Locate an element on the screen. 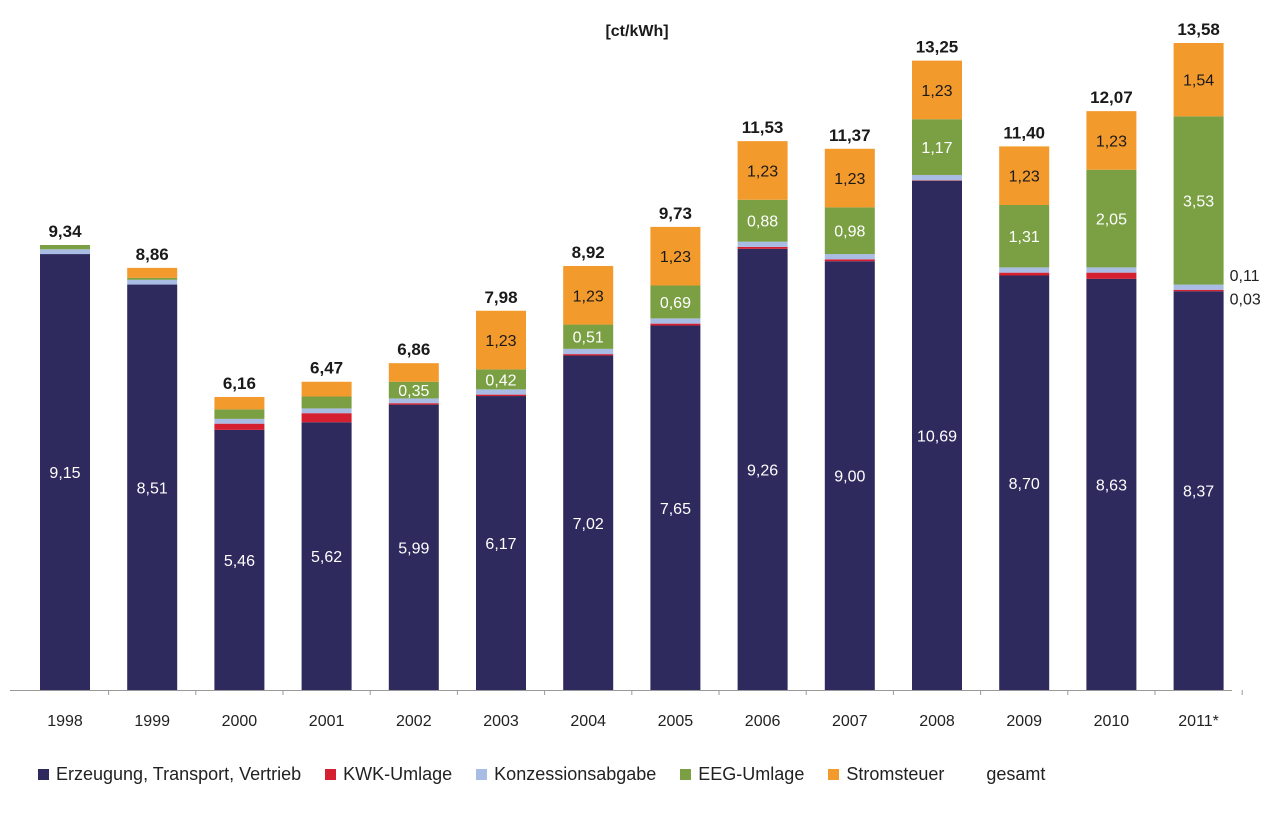 Image resolution: width=1280 pixels, height=814 pixels. legend-label: Konzessionsabgabe is located at coordinates (575, 773).